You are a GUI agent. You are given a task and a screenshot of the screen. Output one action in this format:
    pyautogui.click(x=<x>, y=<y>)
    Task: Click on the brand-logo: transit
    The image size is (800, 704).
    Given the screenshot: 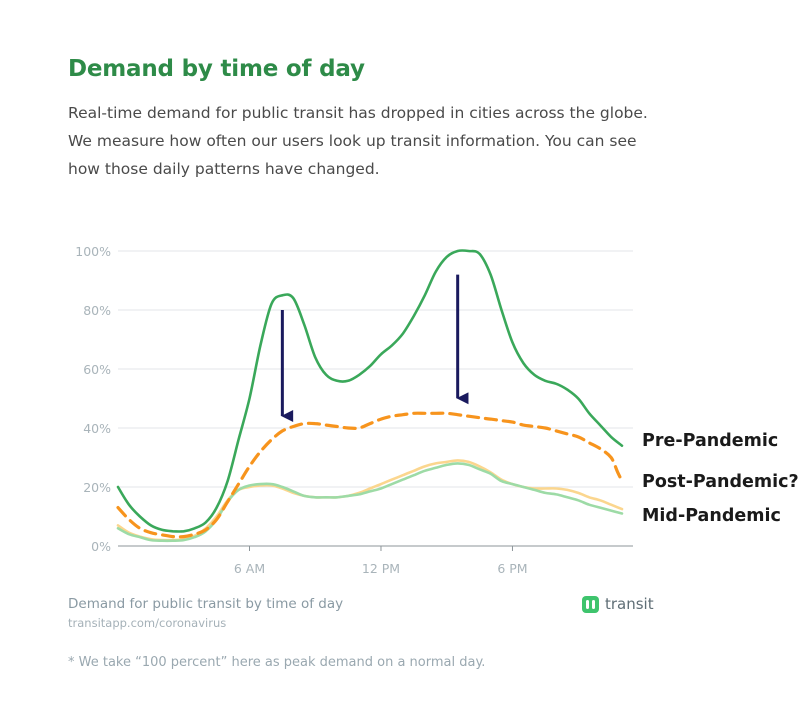 What is the action you would take?
    pyautogui.click(x=618, y=604)
    